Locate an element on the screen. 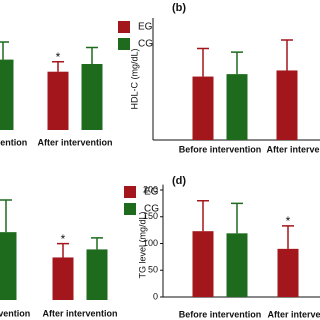  y-axis-label: HDL-C (mg/dL) is located at coordinates (134, 78).